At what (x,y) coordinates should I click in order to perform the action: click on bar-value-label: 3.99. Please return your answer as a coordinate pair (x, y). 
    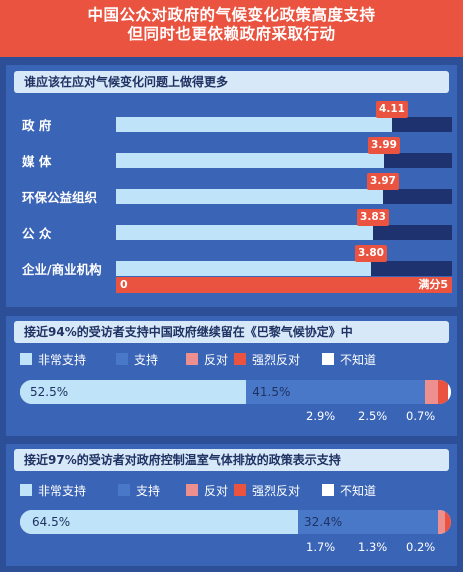
    Looking at the image, I should click on (384, 145).